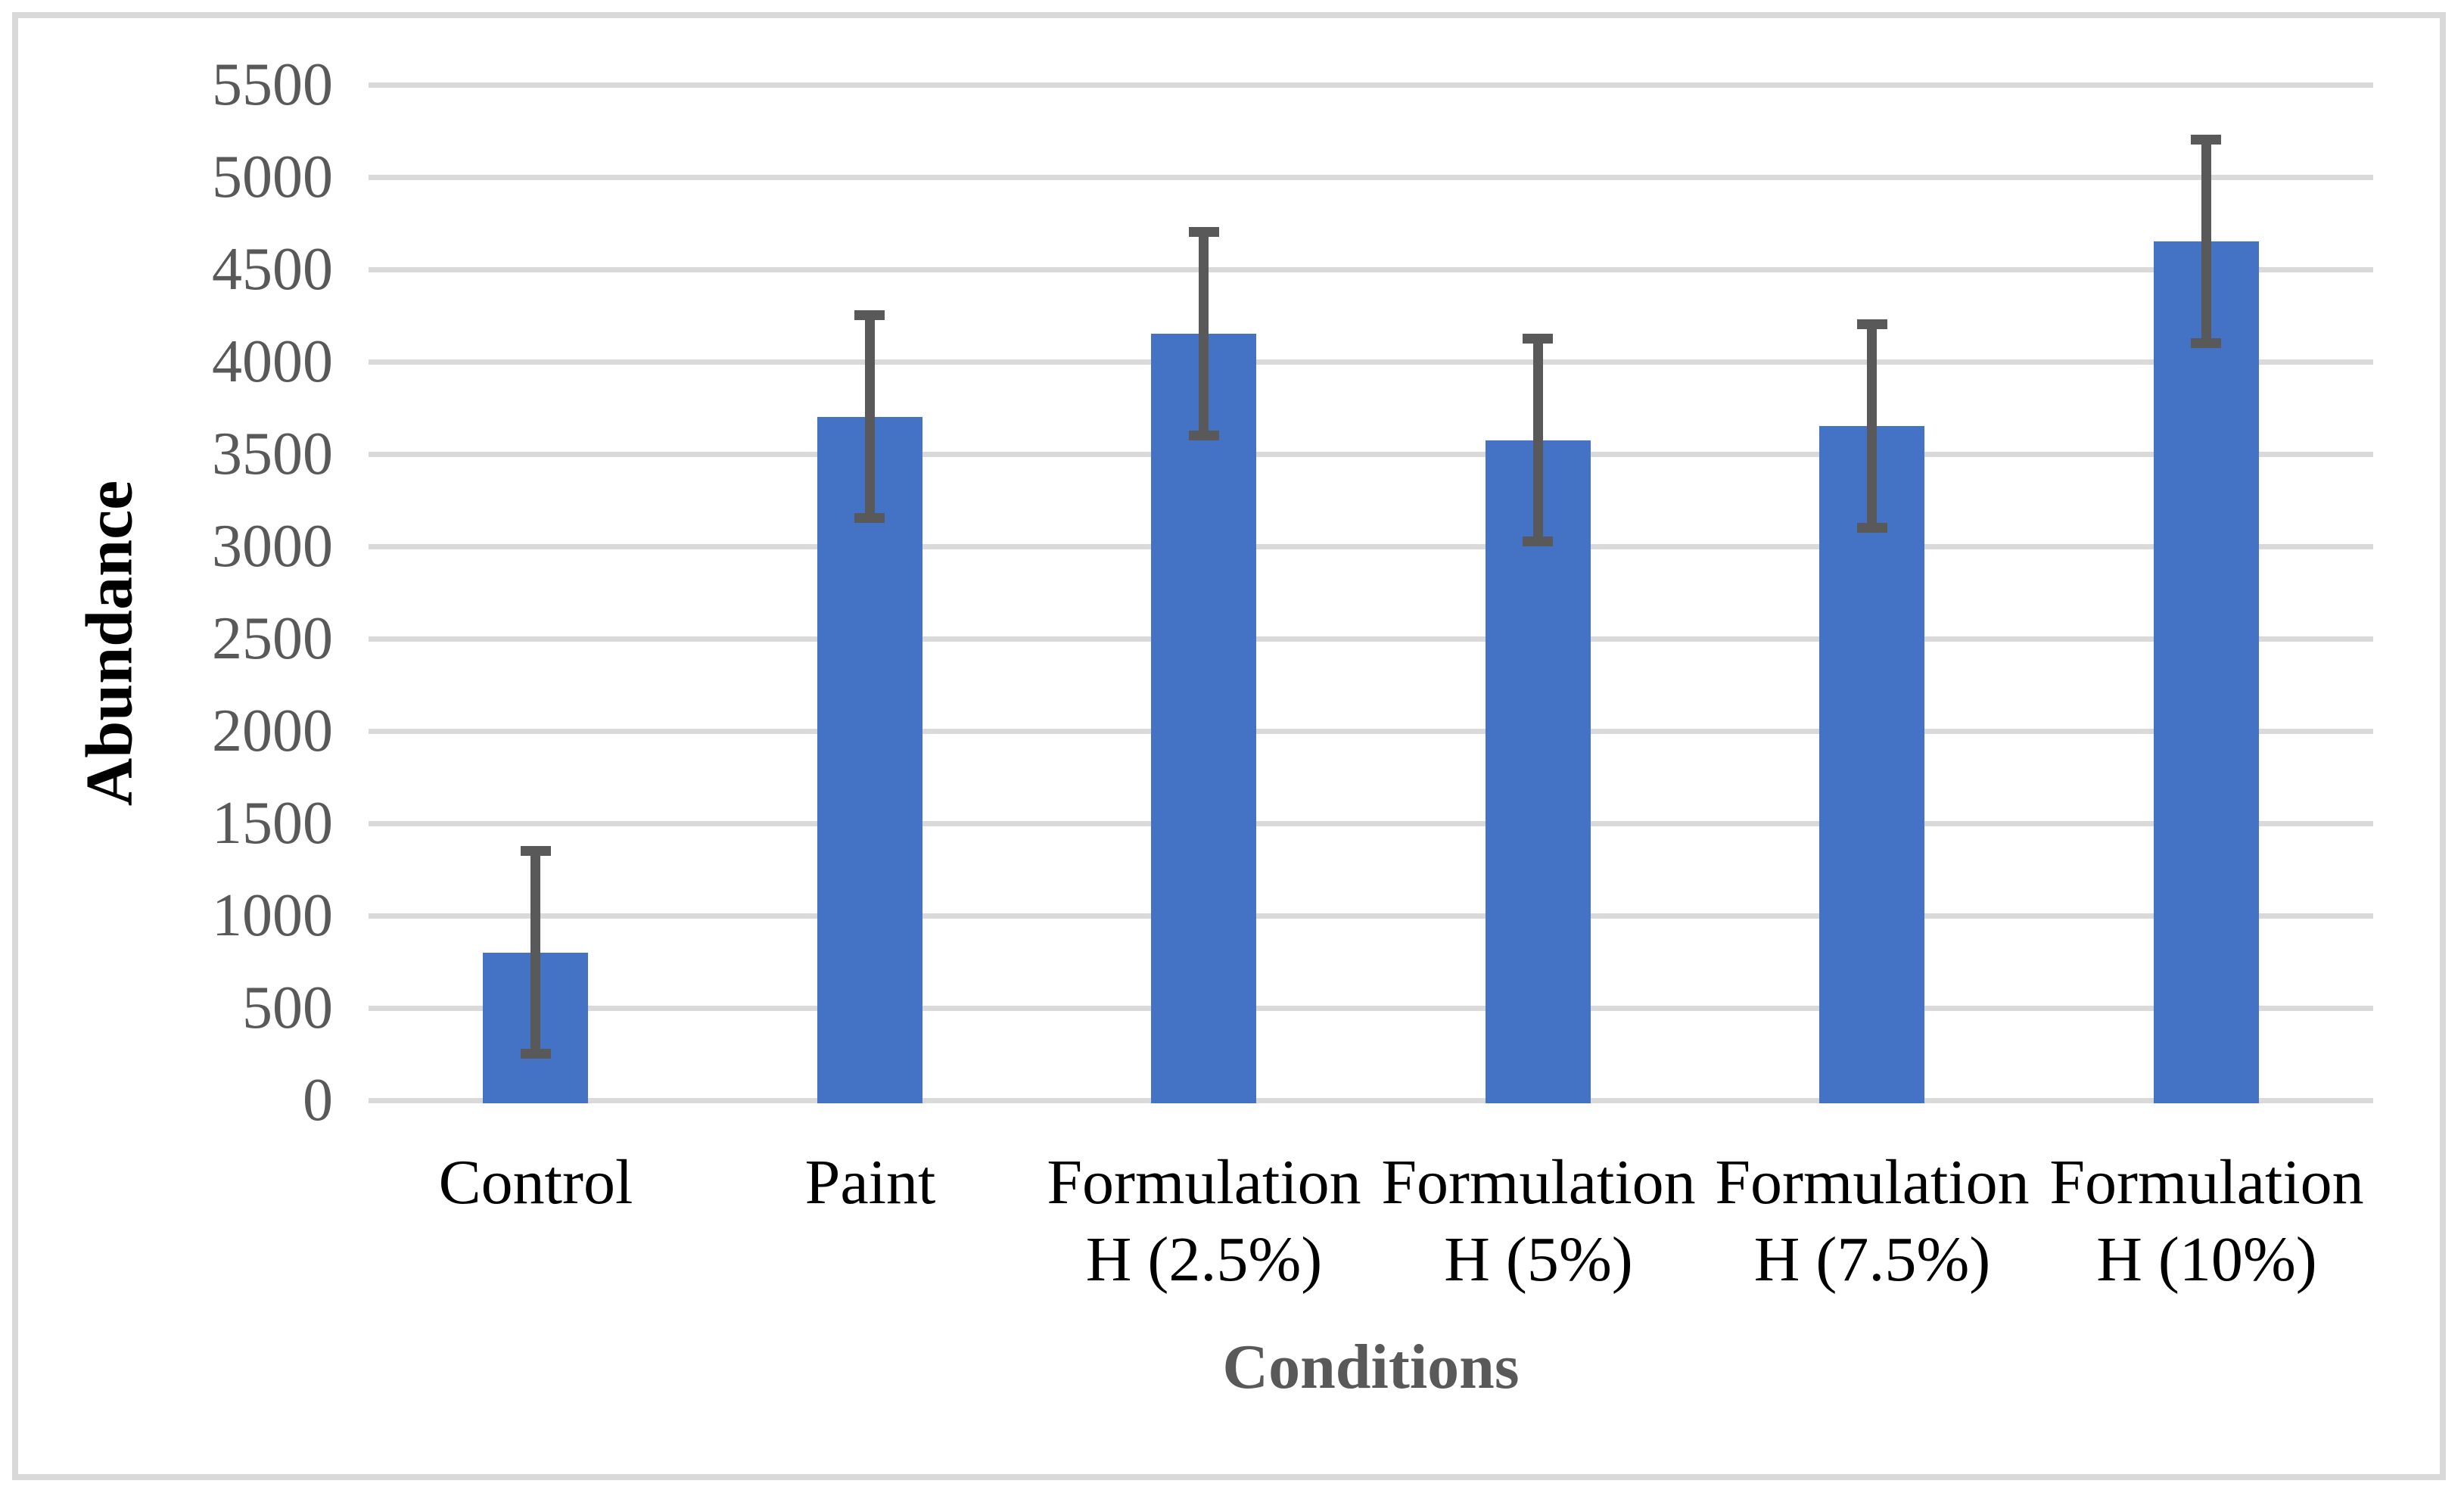 The height and width of the screenshot is (1493, 2464). I want to click on y-axis-tick-label: 1000, so click(272, 915).